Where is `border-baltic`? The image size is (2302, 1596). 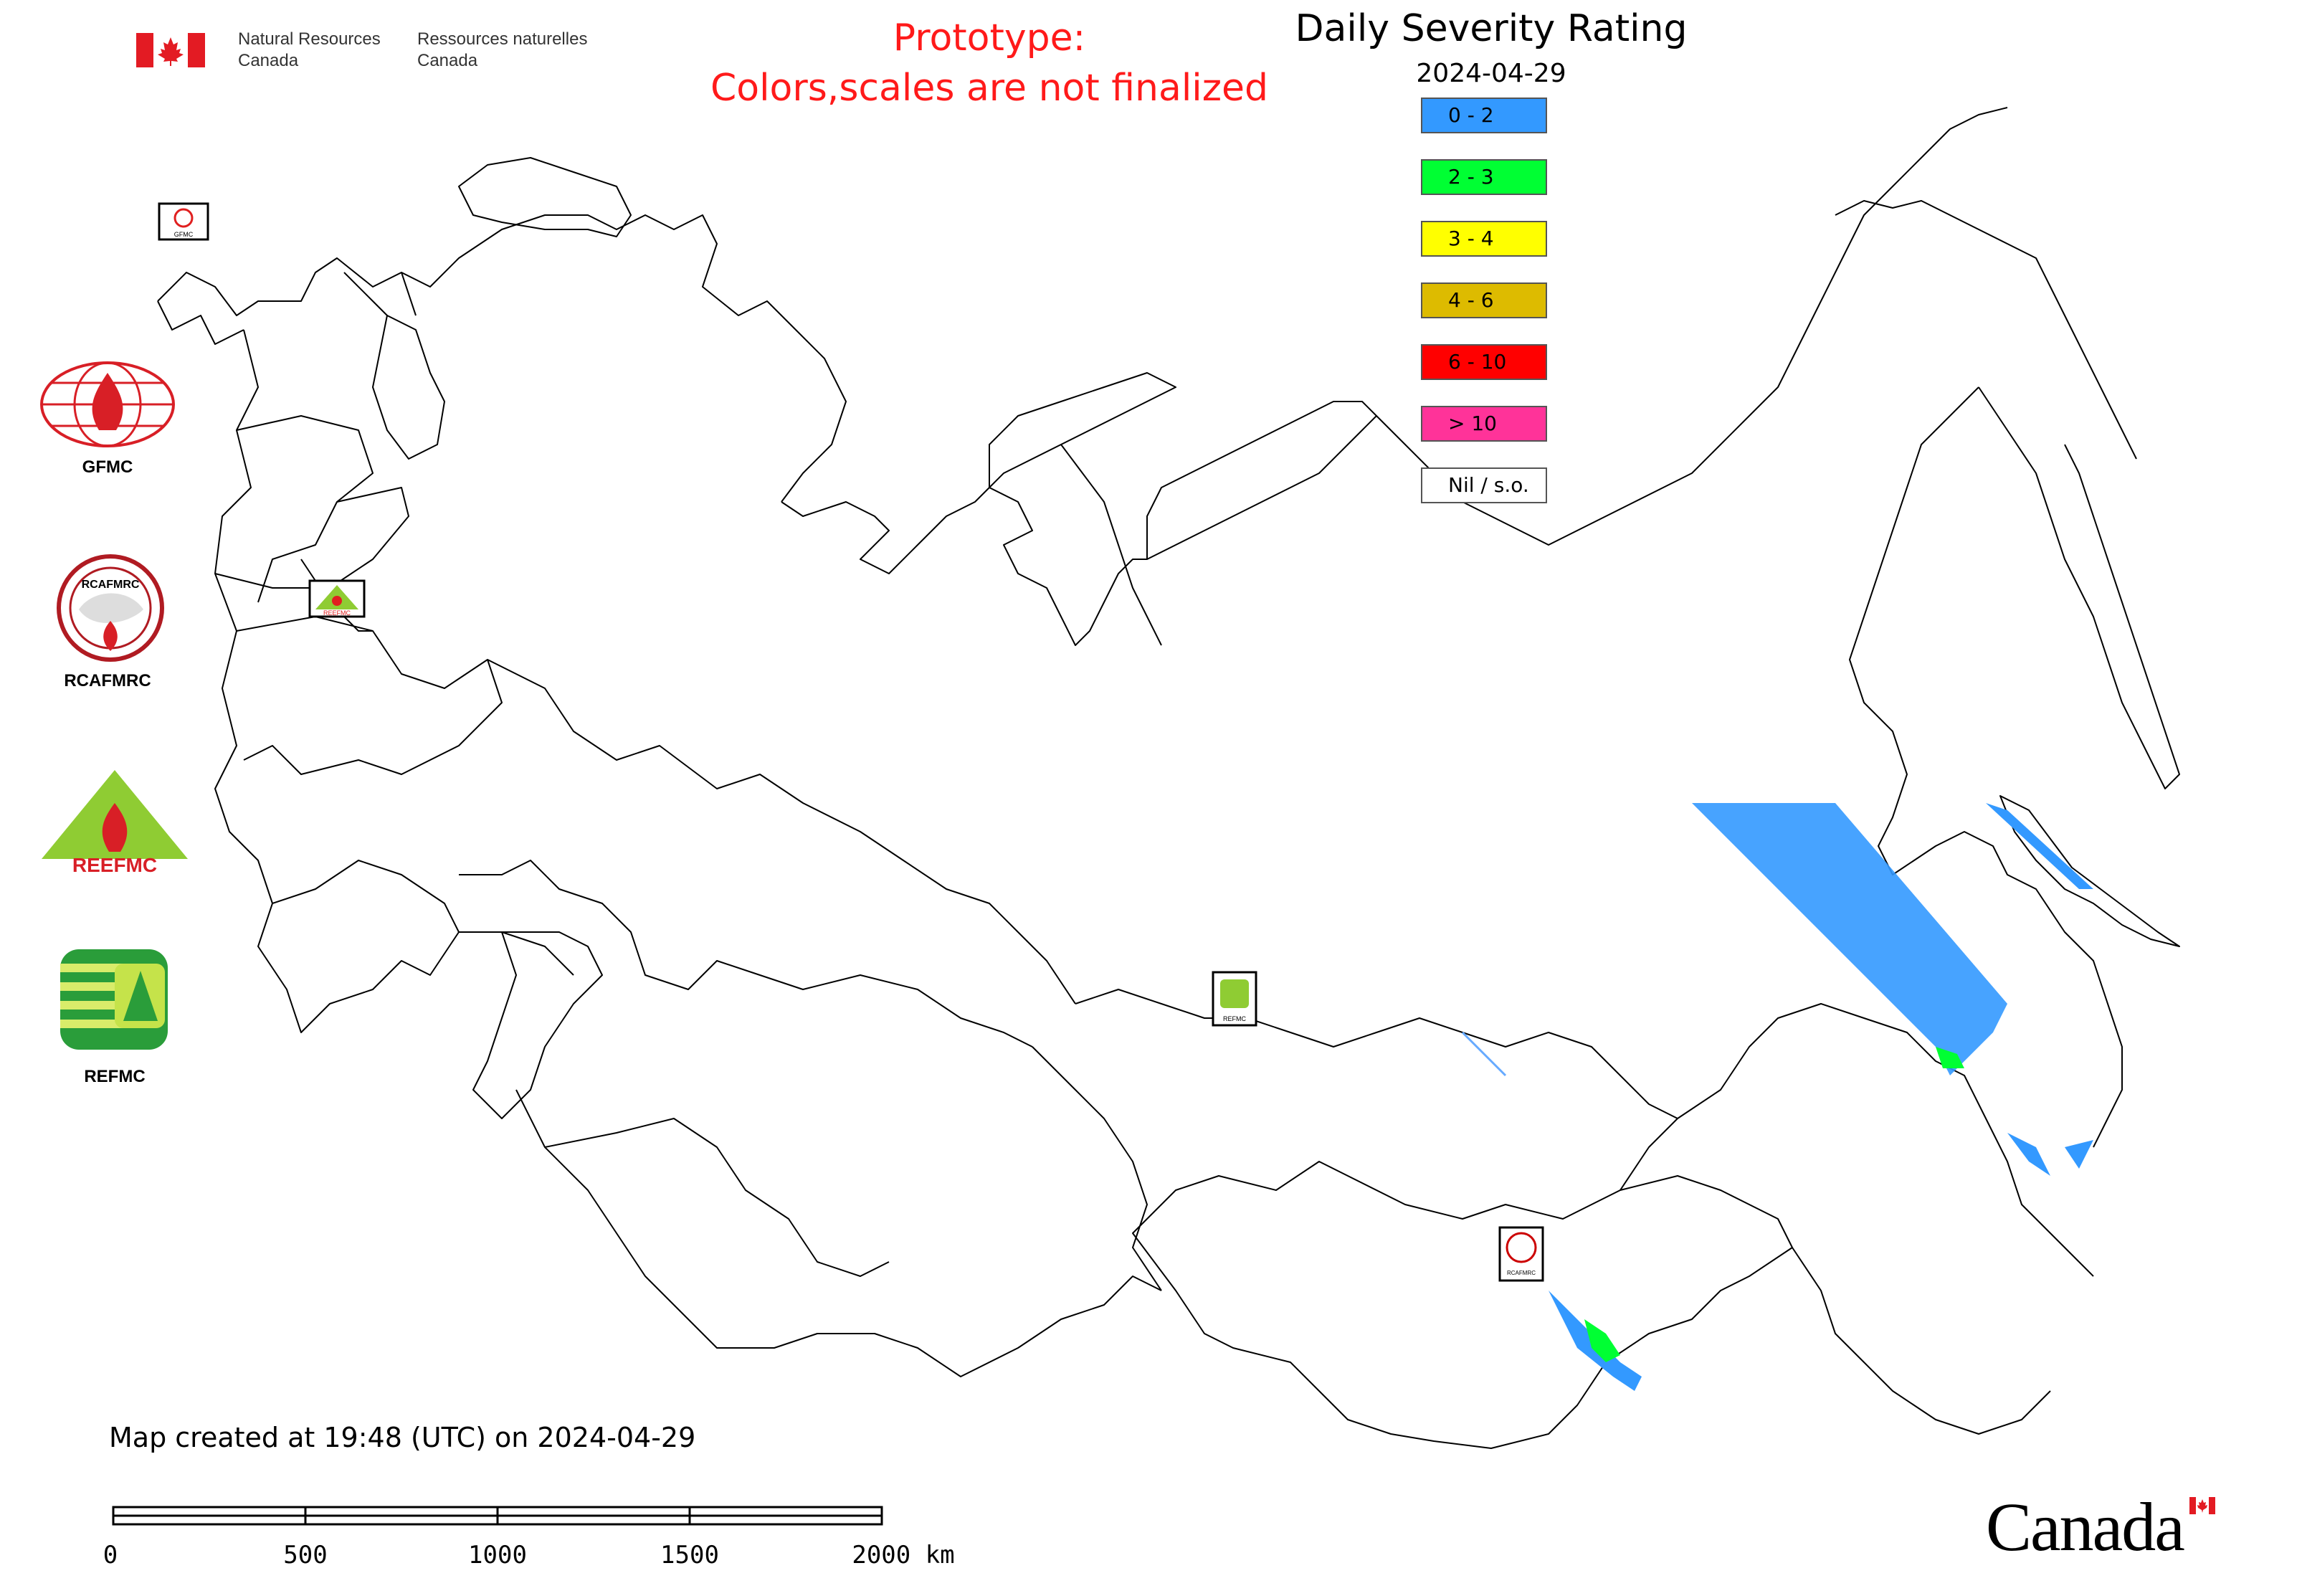
border-baltic is located at coordinates (305, 509).